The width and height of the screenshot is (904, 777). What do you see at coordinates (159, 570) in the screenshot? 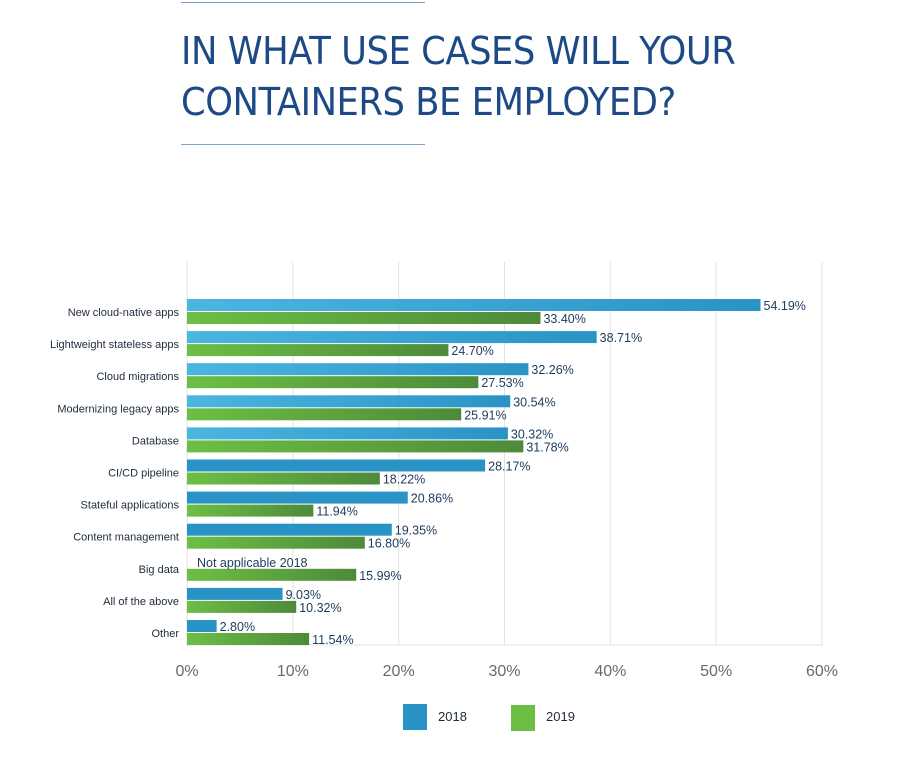
I see `category-label: Big data` at bounding box center [159, 570].